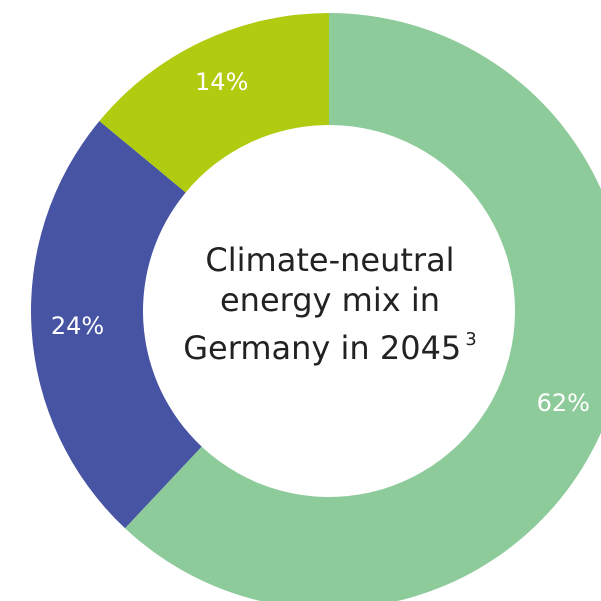  What do you see at coordinates (329, 300) in the screenshot?
I see `center-title-line-2: energy mix in` at bounding box center [329, 300].